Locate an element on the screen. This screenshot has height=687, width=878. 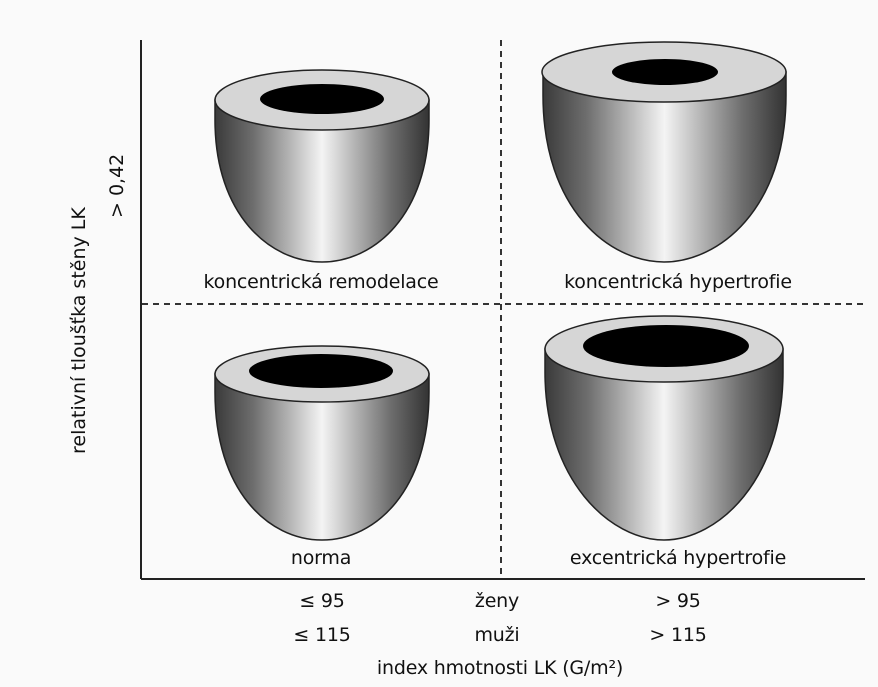
cup-concentric-hypertrophy is located at coordinates (664, 152).